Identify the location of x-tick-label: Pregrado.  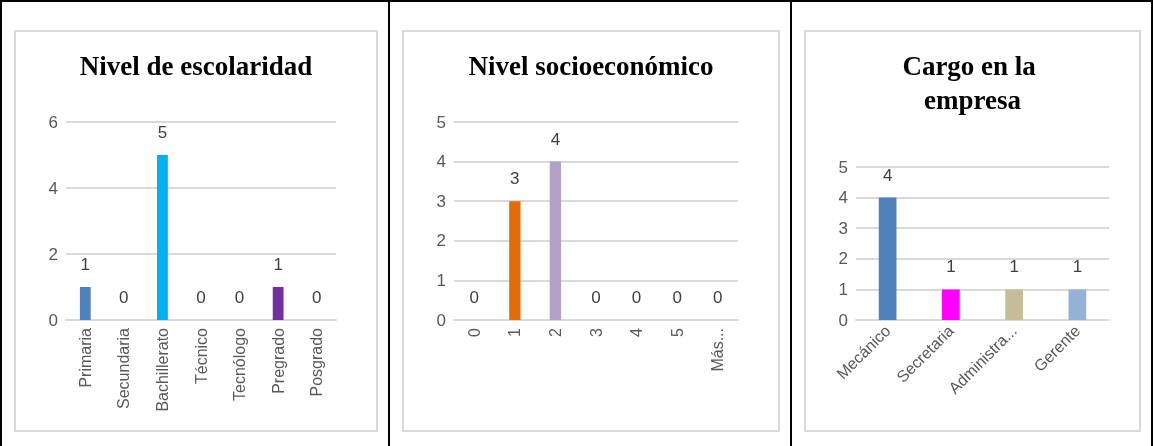
(278, 360).